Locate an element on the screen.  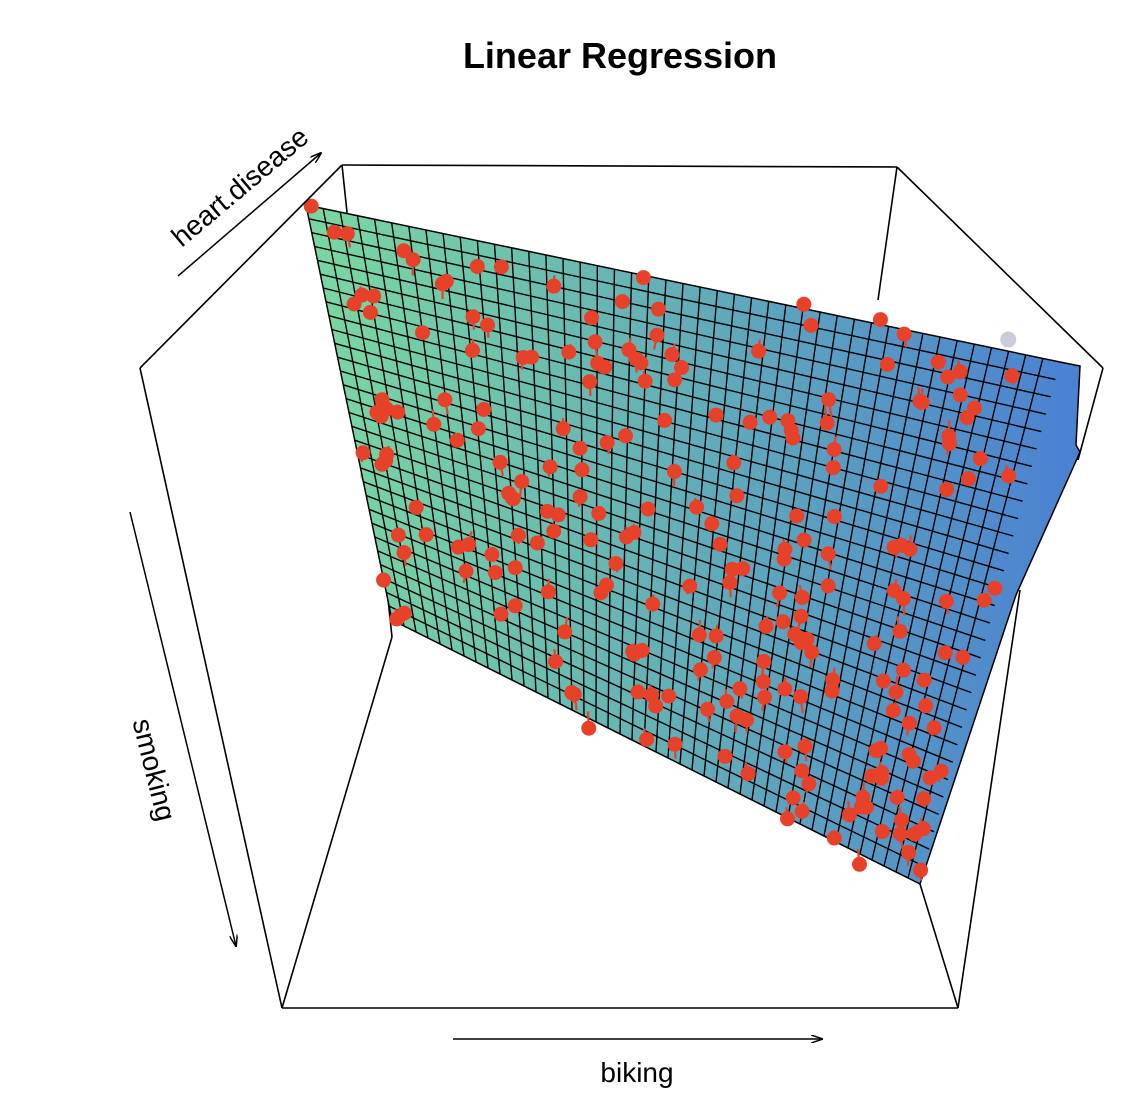
z-axis-label: heart.disease is located at coordinates (240, 187).